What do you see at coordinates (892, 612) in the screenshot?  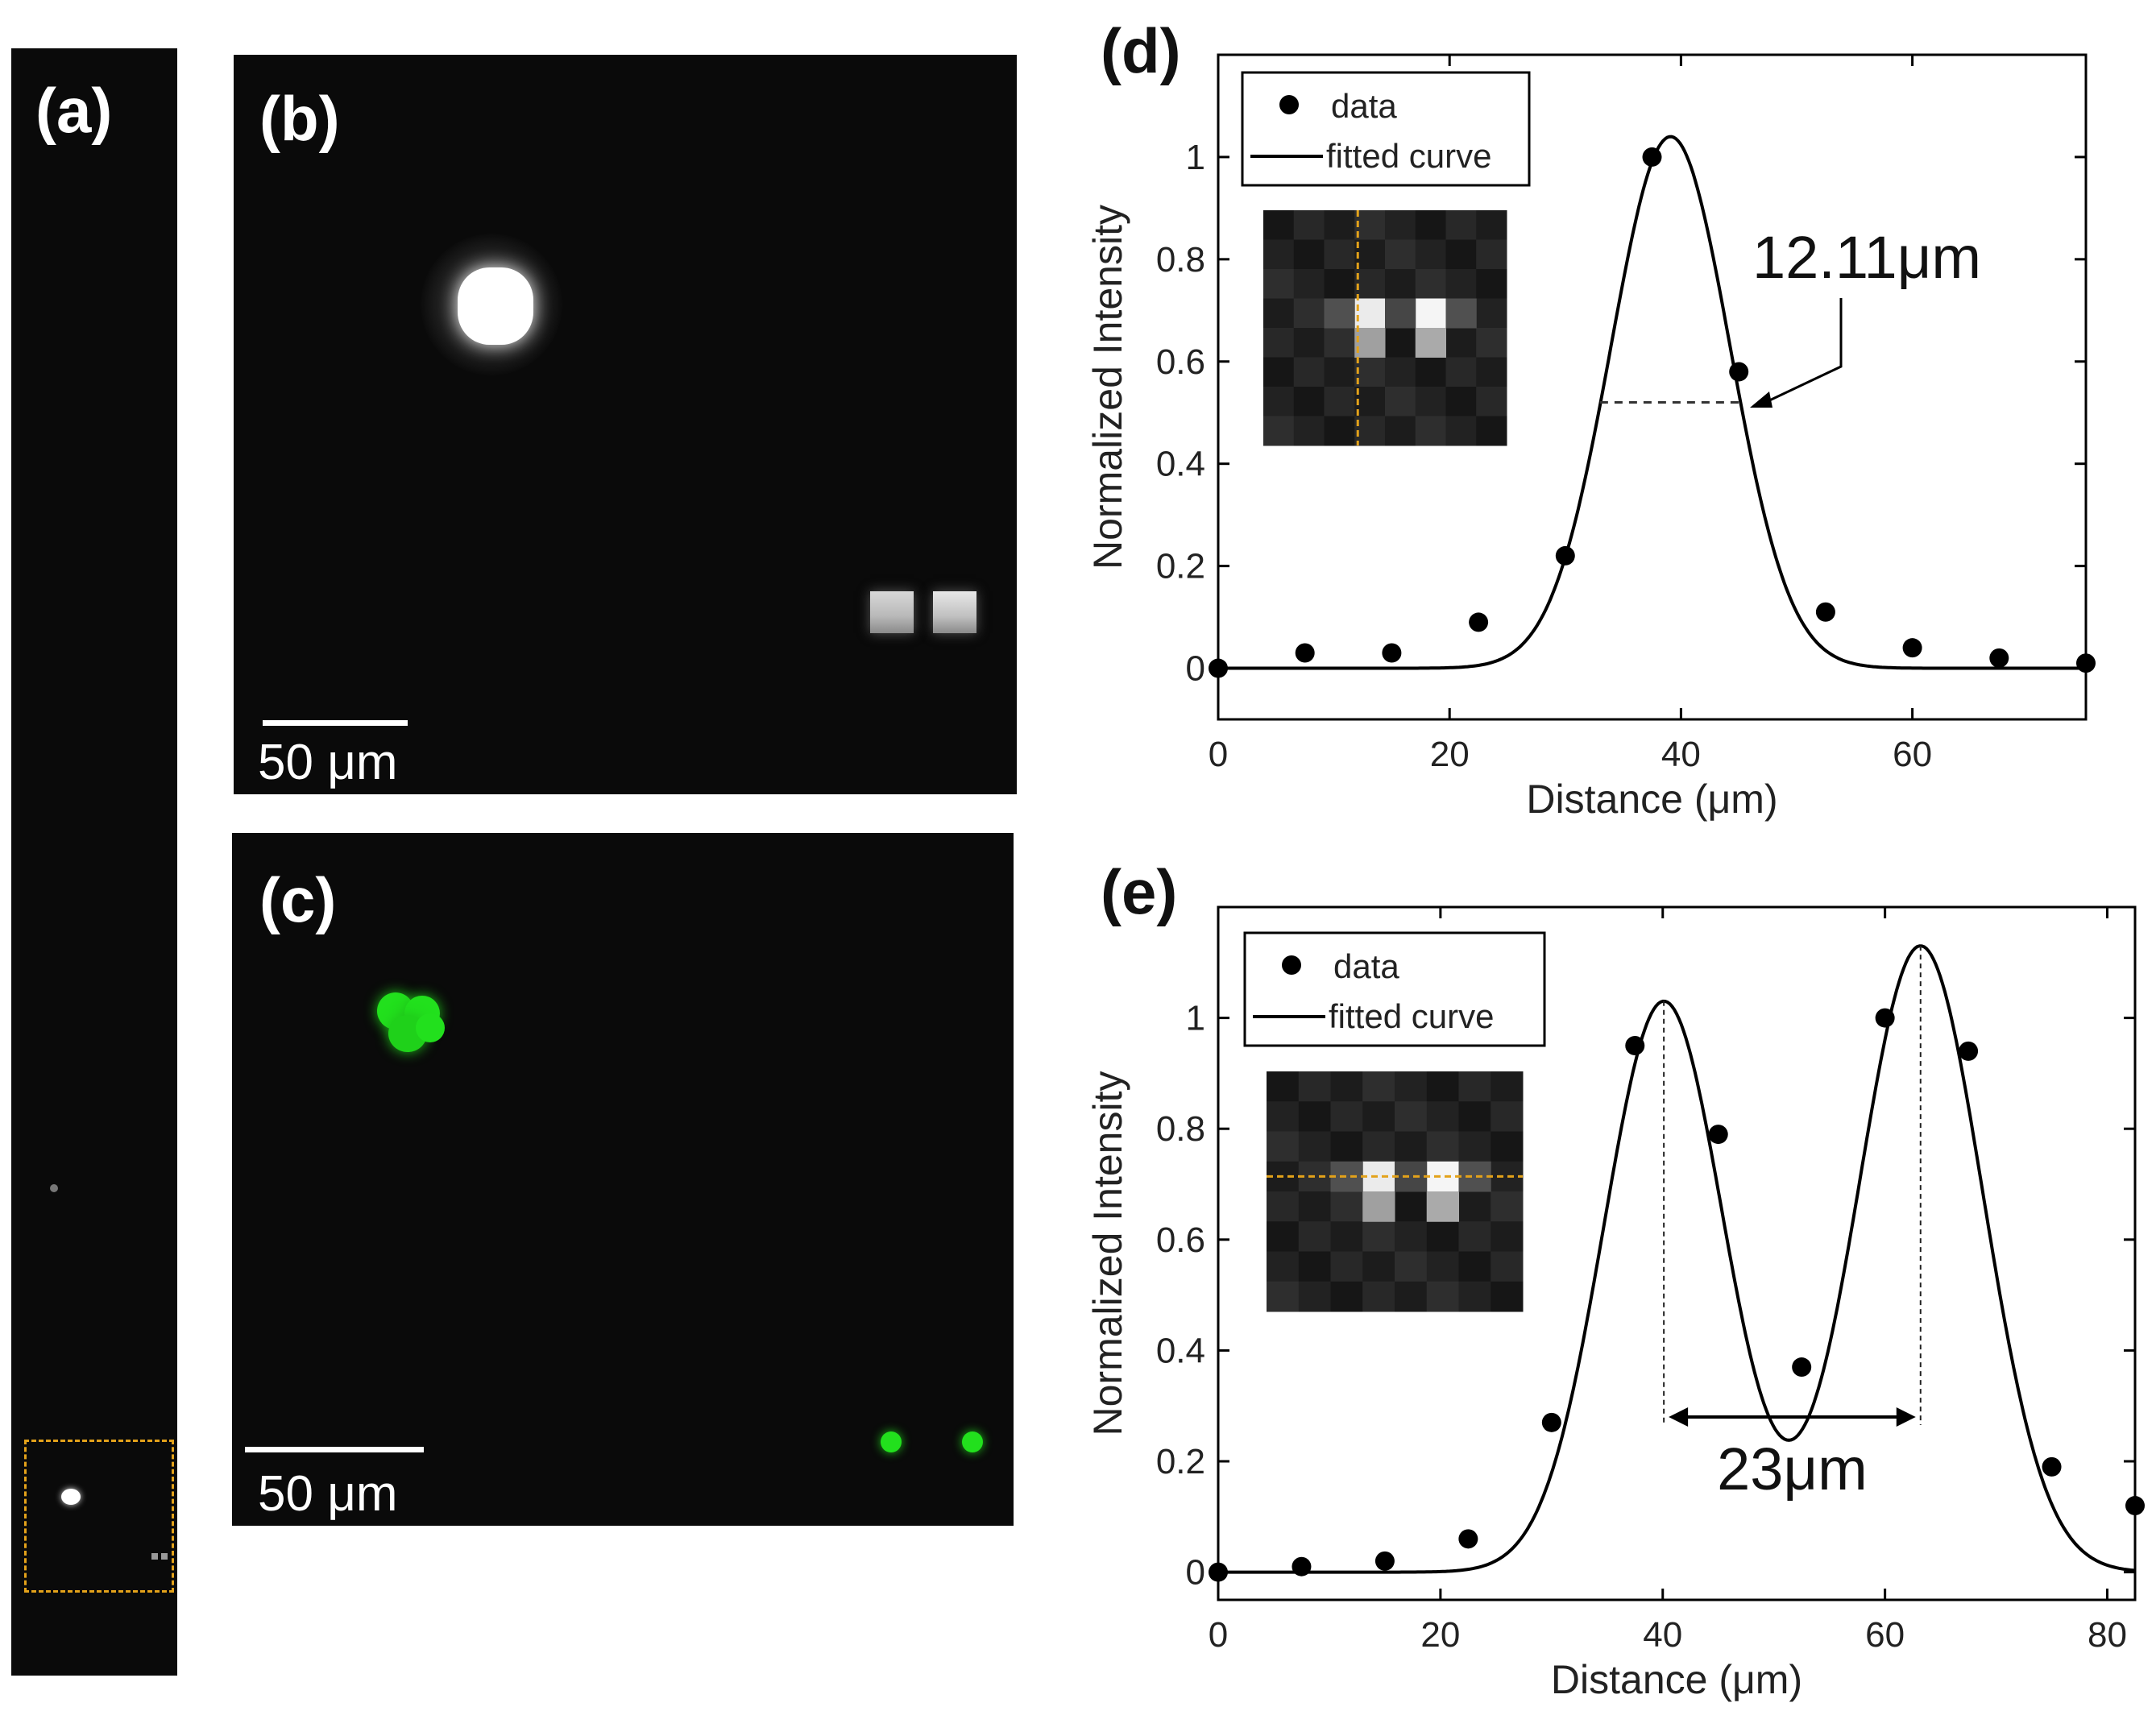 I see `paired-cell-left` at bounding box center [892, 612].